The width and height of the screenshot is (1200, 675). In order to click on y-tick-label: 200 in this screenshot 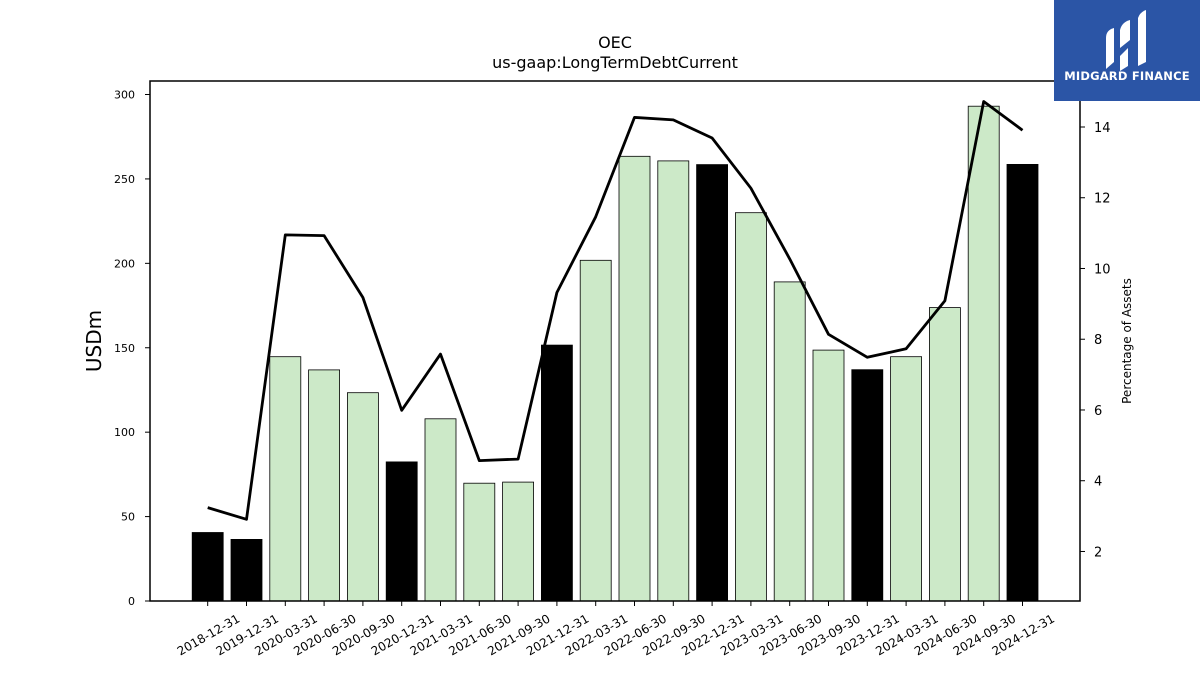, I will do `click(124, 263)`.